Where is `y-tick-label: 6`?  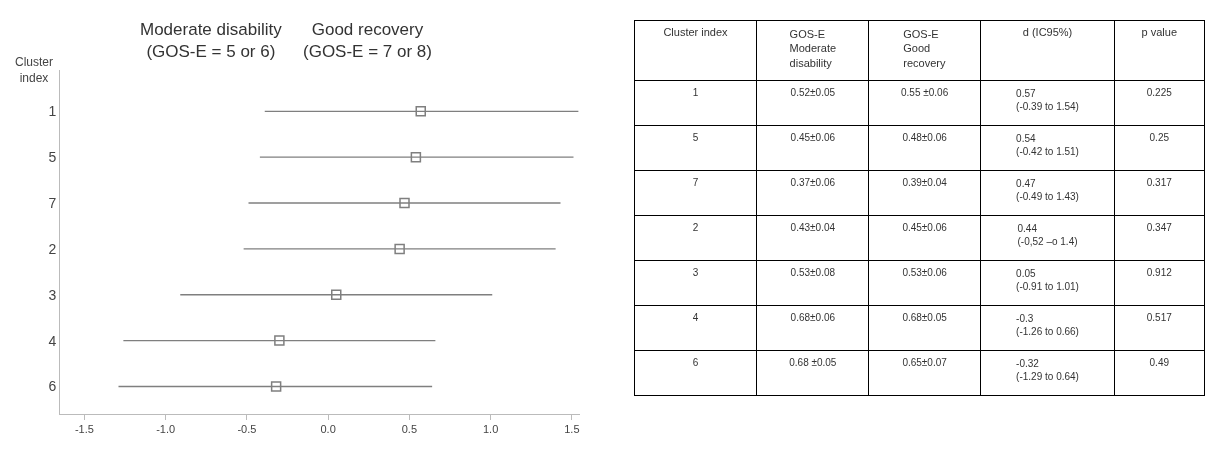
y-tick-label: 6 is located at coordinates (52, 386).